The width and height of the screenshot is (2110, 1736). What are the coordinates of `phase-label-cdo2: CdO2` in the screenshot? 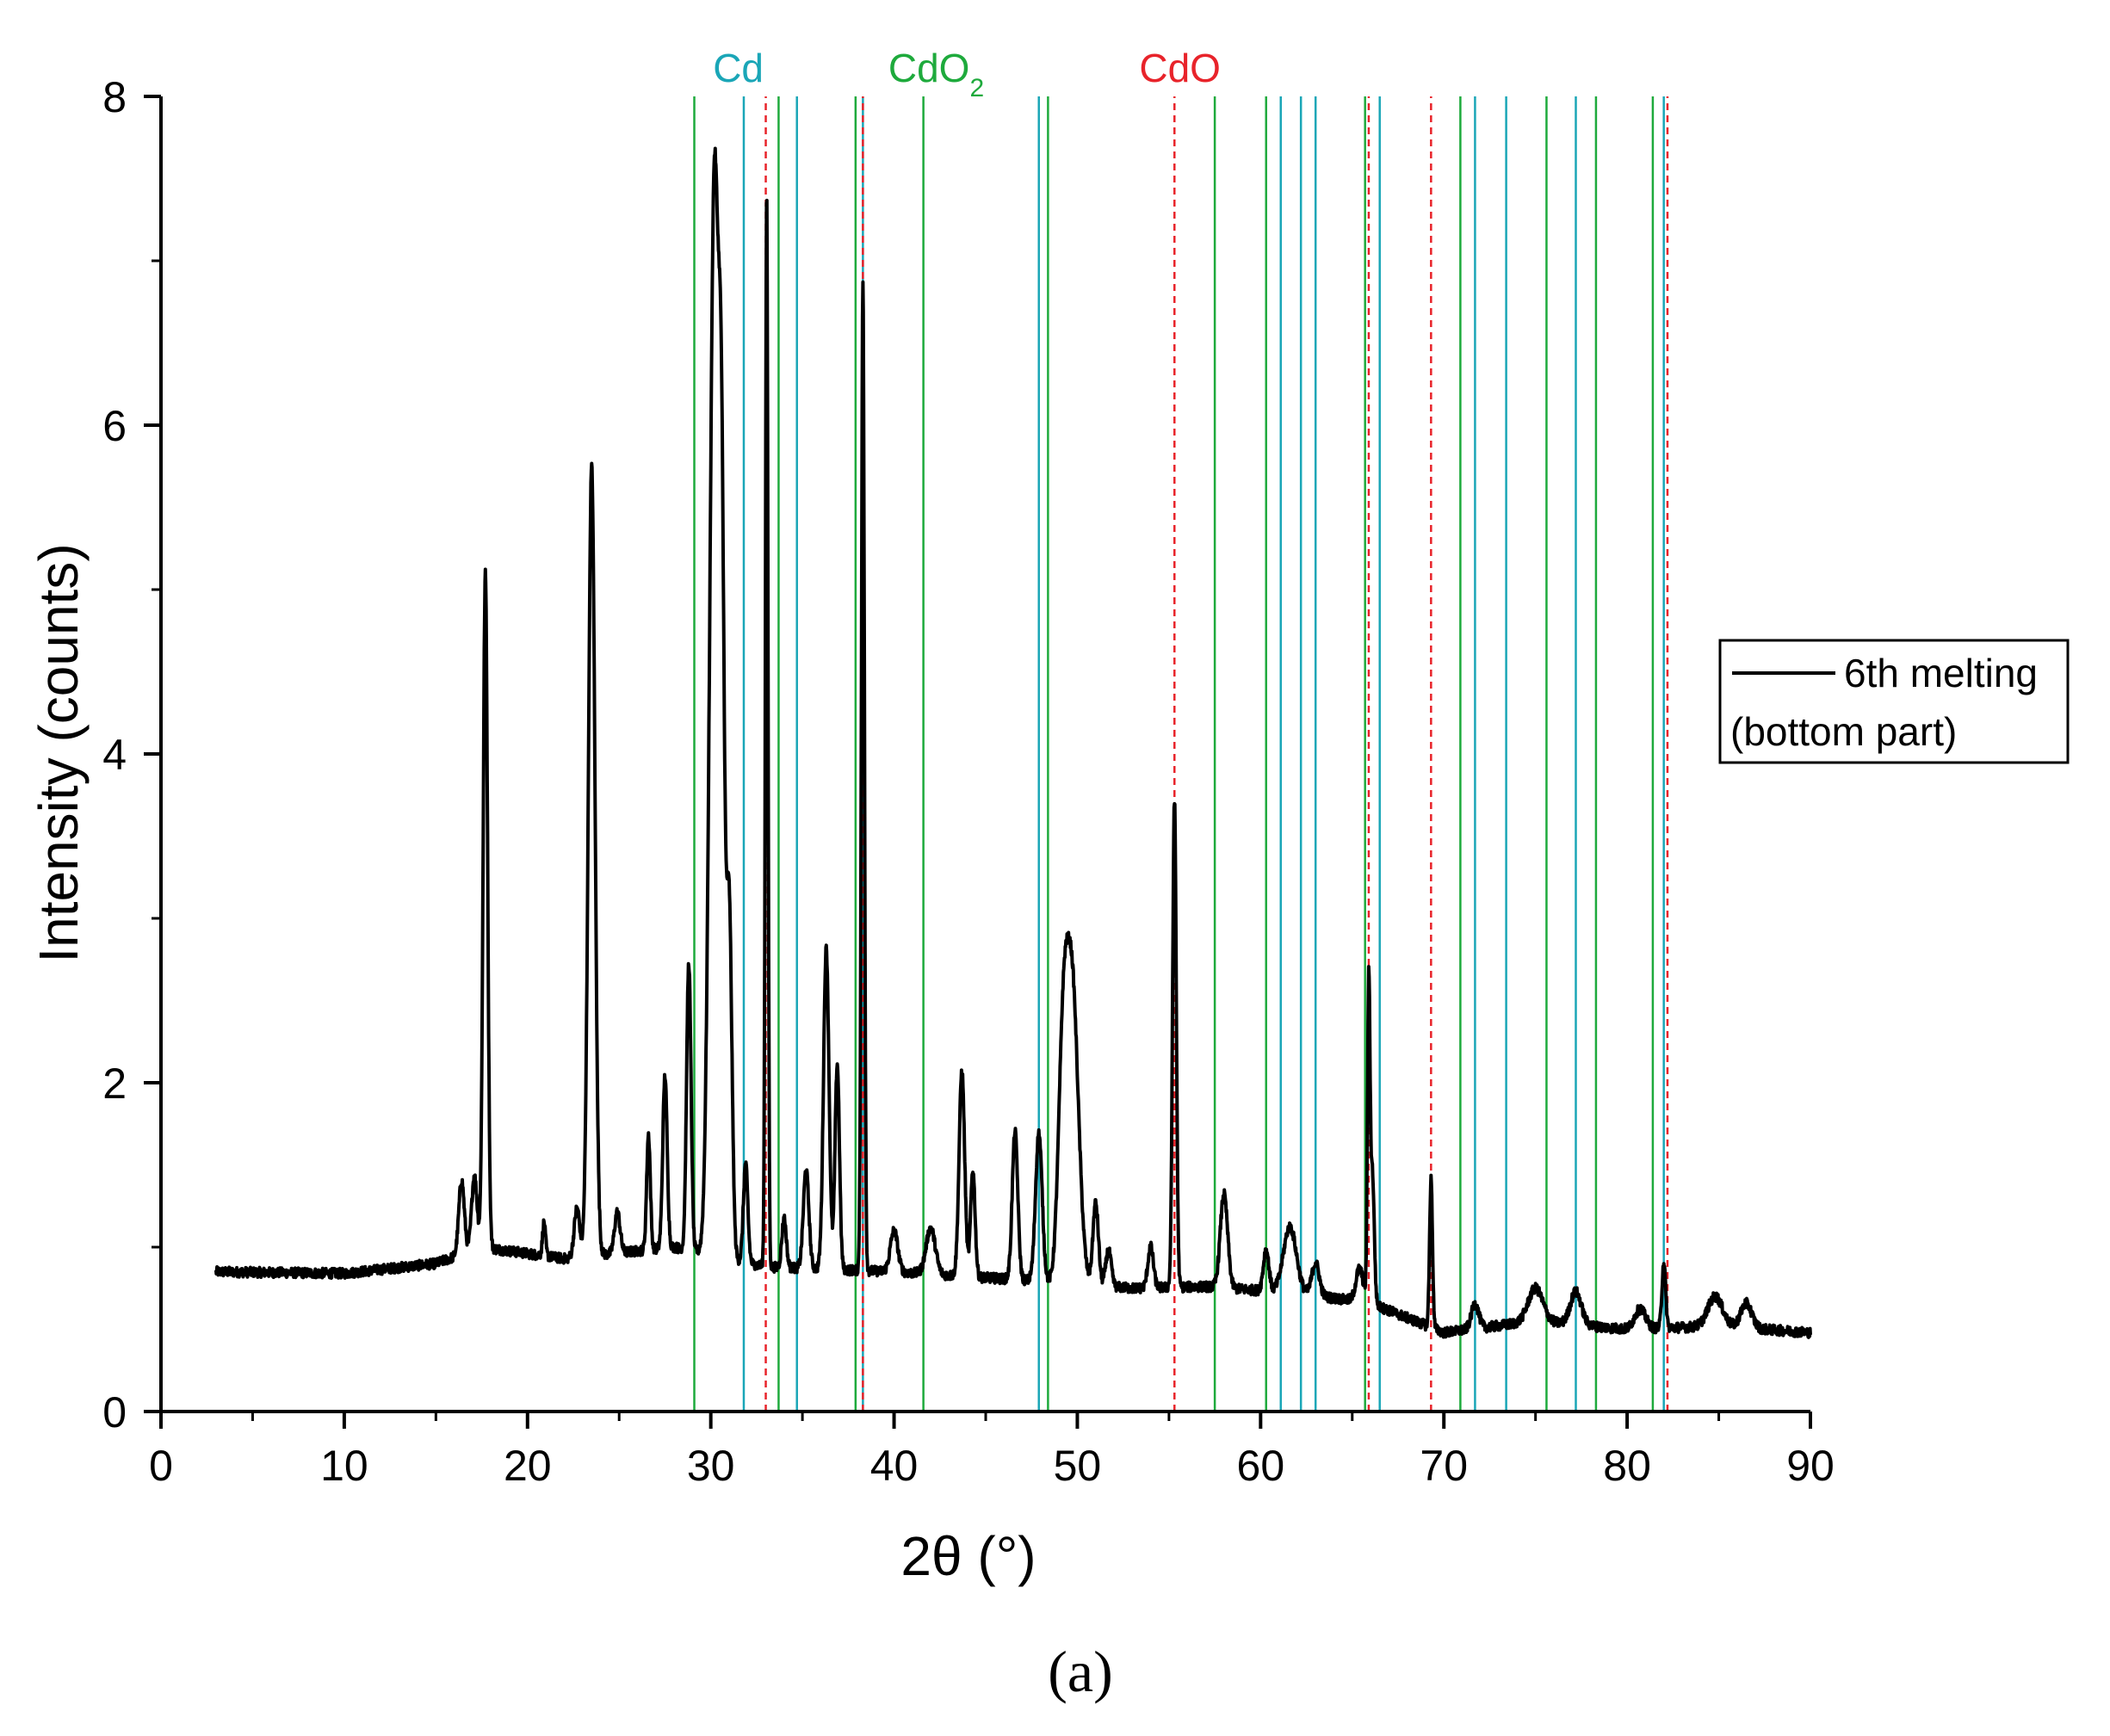 It's located at (936, 74).